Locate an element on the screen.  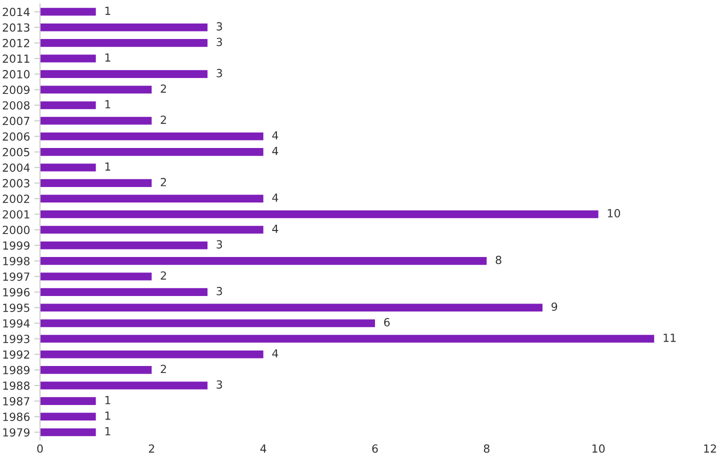
y-tick-label: 1979 is located at coordinates (16, 432).